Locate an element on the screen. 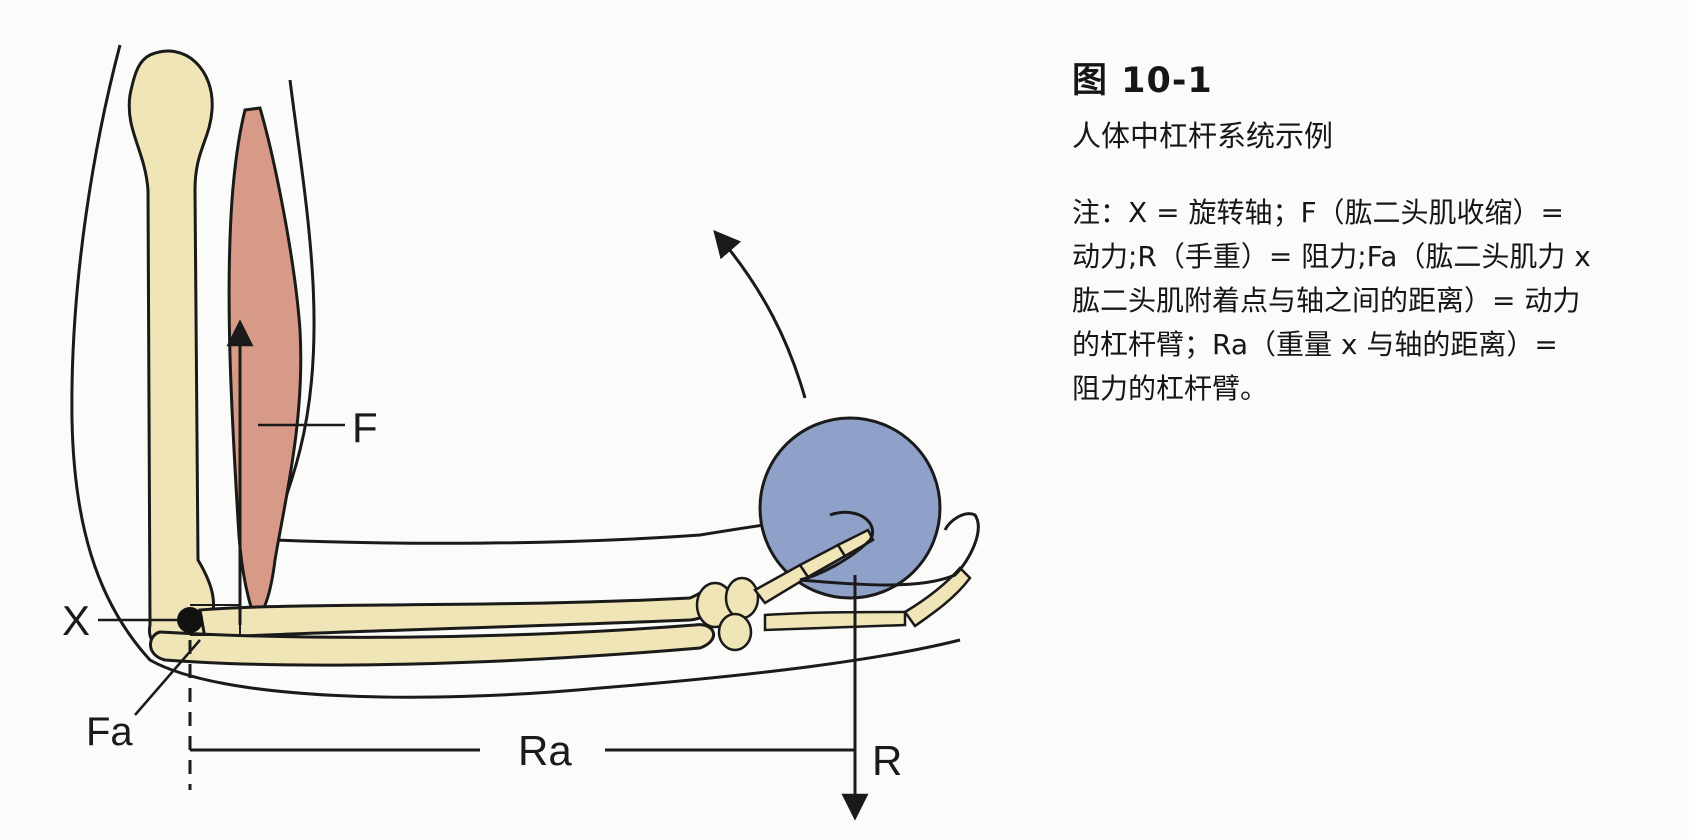 This screenshot has width=1689, height=839. forearm-skin-top is located at coordinates (552, 529).